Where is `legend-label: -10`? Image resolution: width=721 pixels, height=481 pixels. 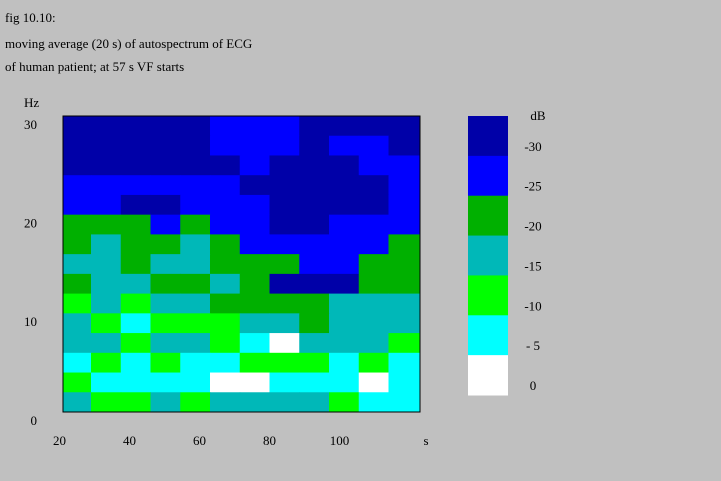
legend-label: -10 is located at coordinates (532, 305).